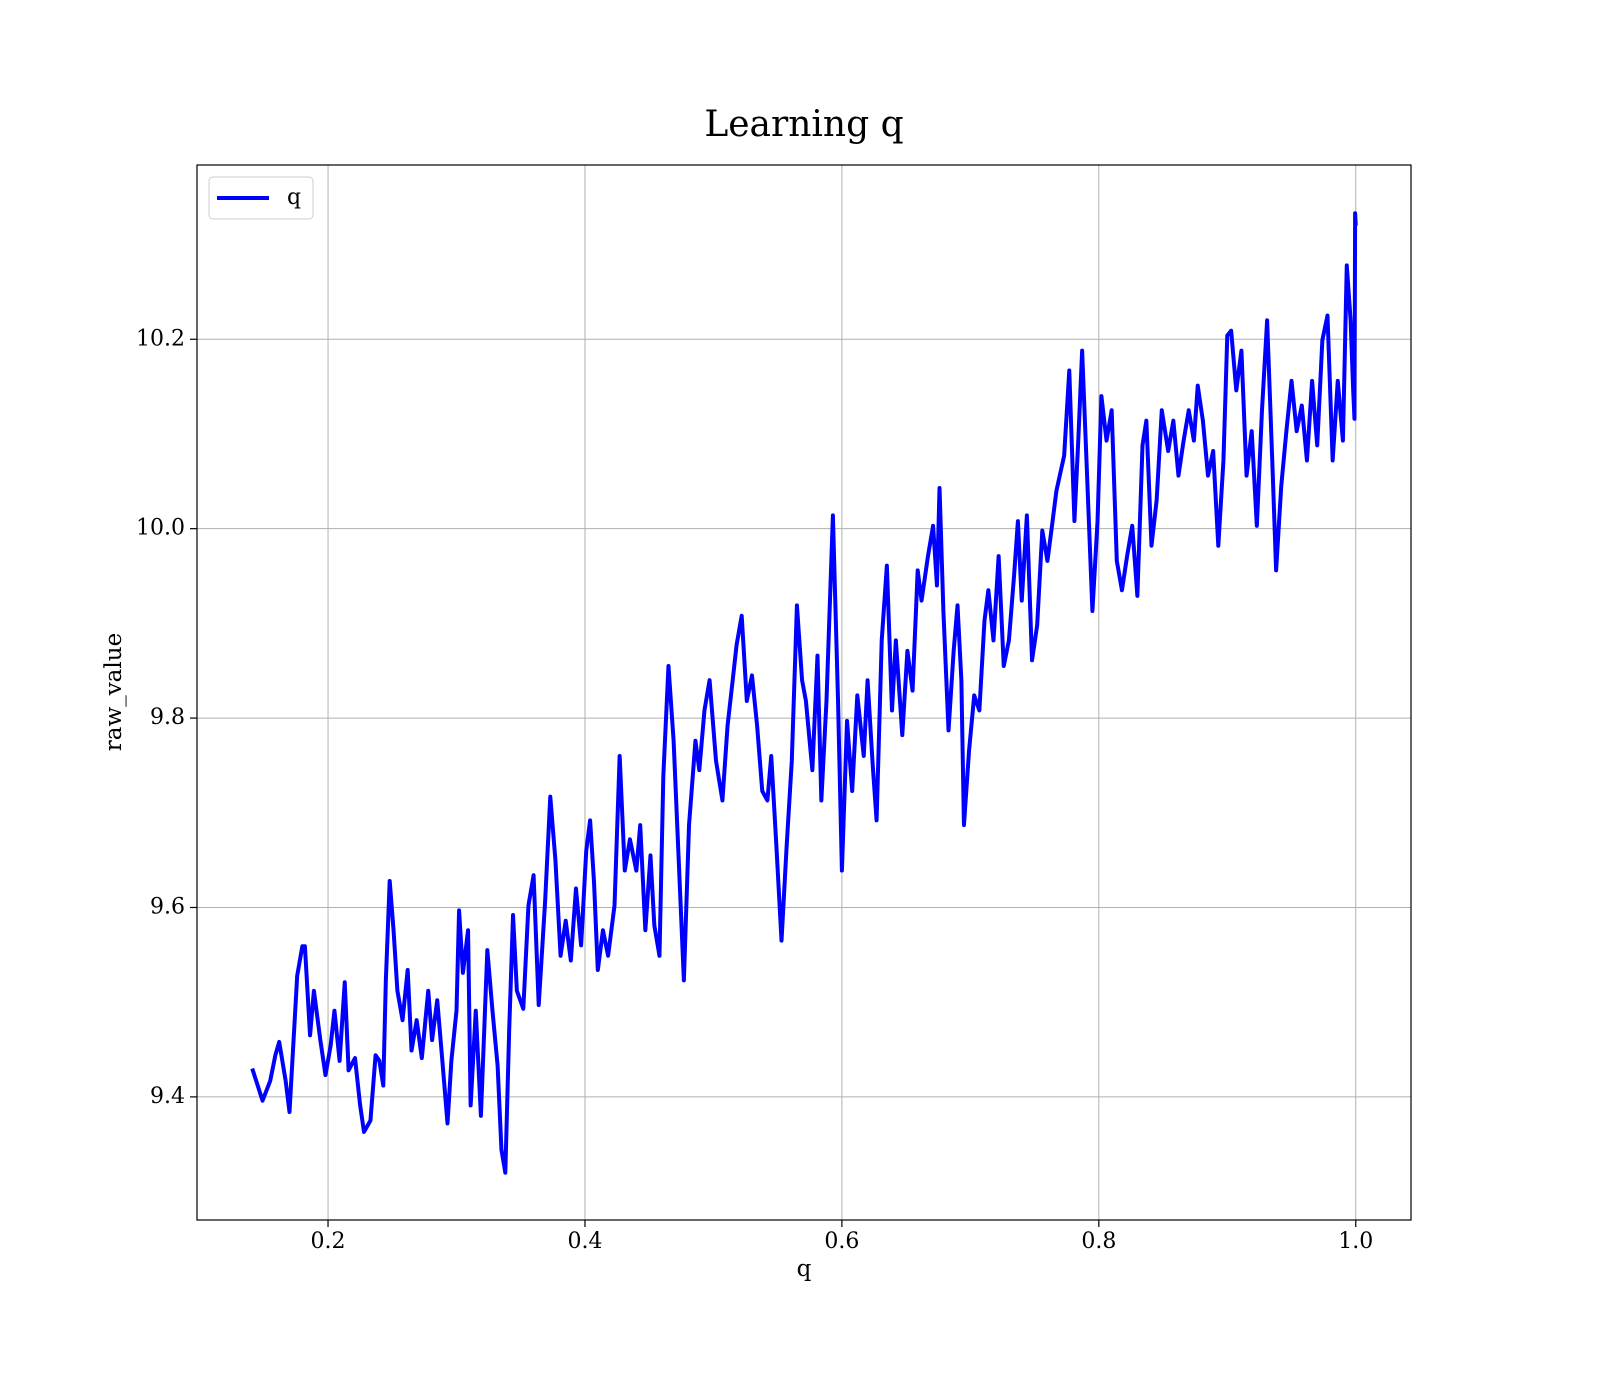  What do you see at coordinates (1355, 1241) in the screenshot?
I see `x-tick-label: 1.0` at bounding box center [1355, 1241].